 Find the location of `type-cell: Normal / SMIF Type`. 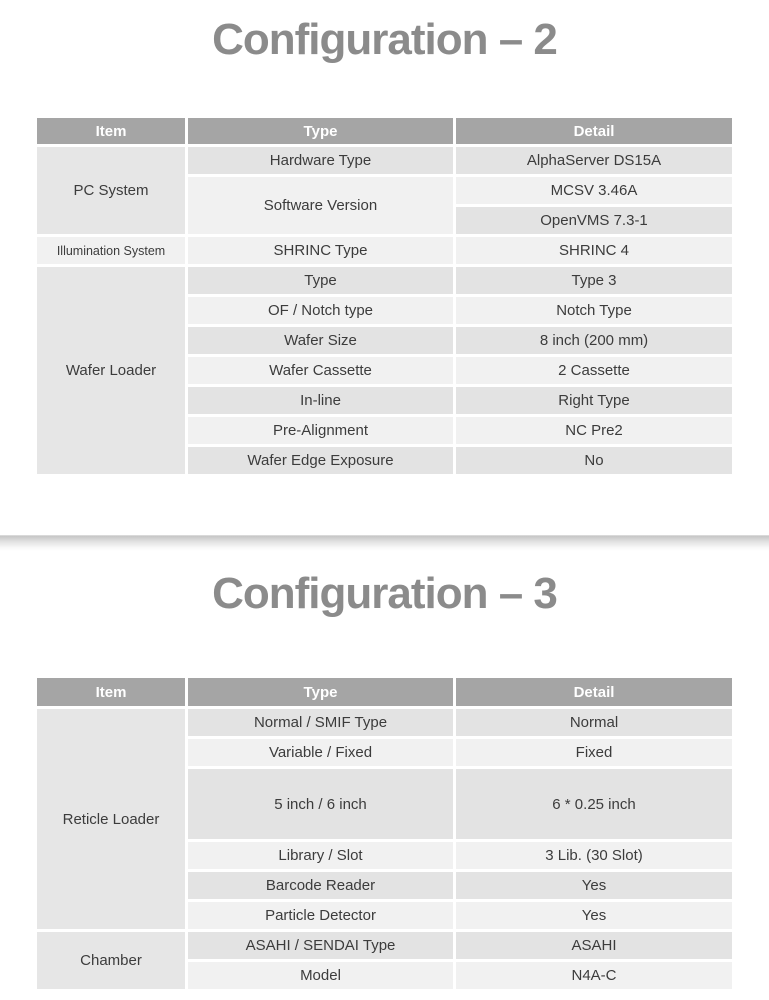

type-cell: Normal / SMIF Type is located at coordinates (320, 722).